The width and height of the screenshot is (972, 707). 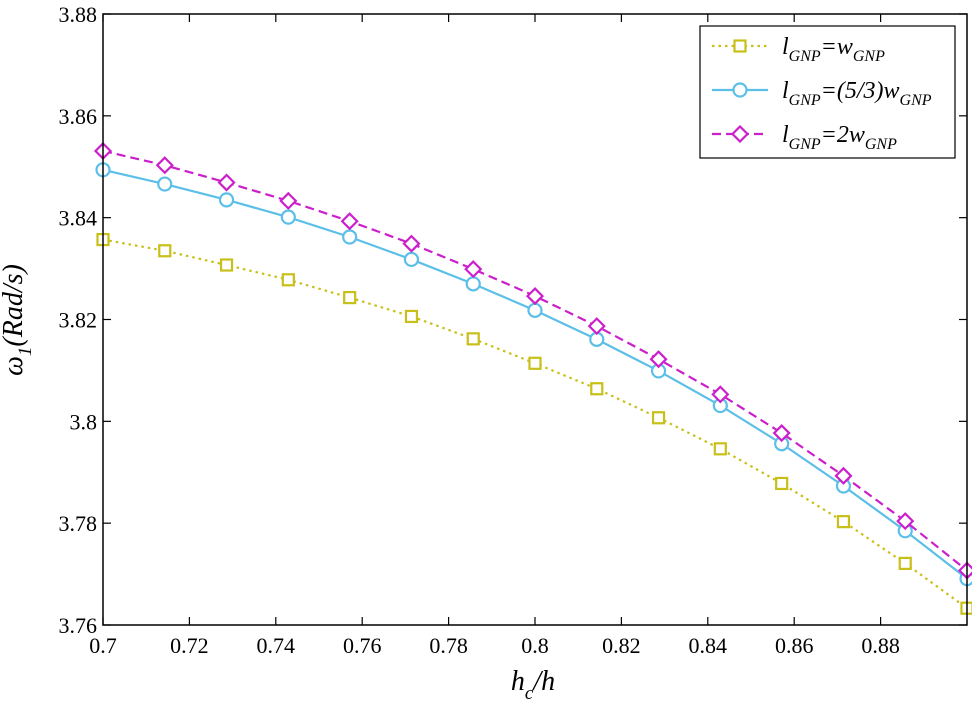 I want to click on legend-label-2: lGNP=(5/3)wGNP, so click(x=857, y=93).